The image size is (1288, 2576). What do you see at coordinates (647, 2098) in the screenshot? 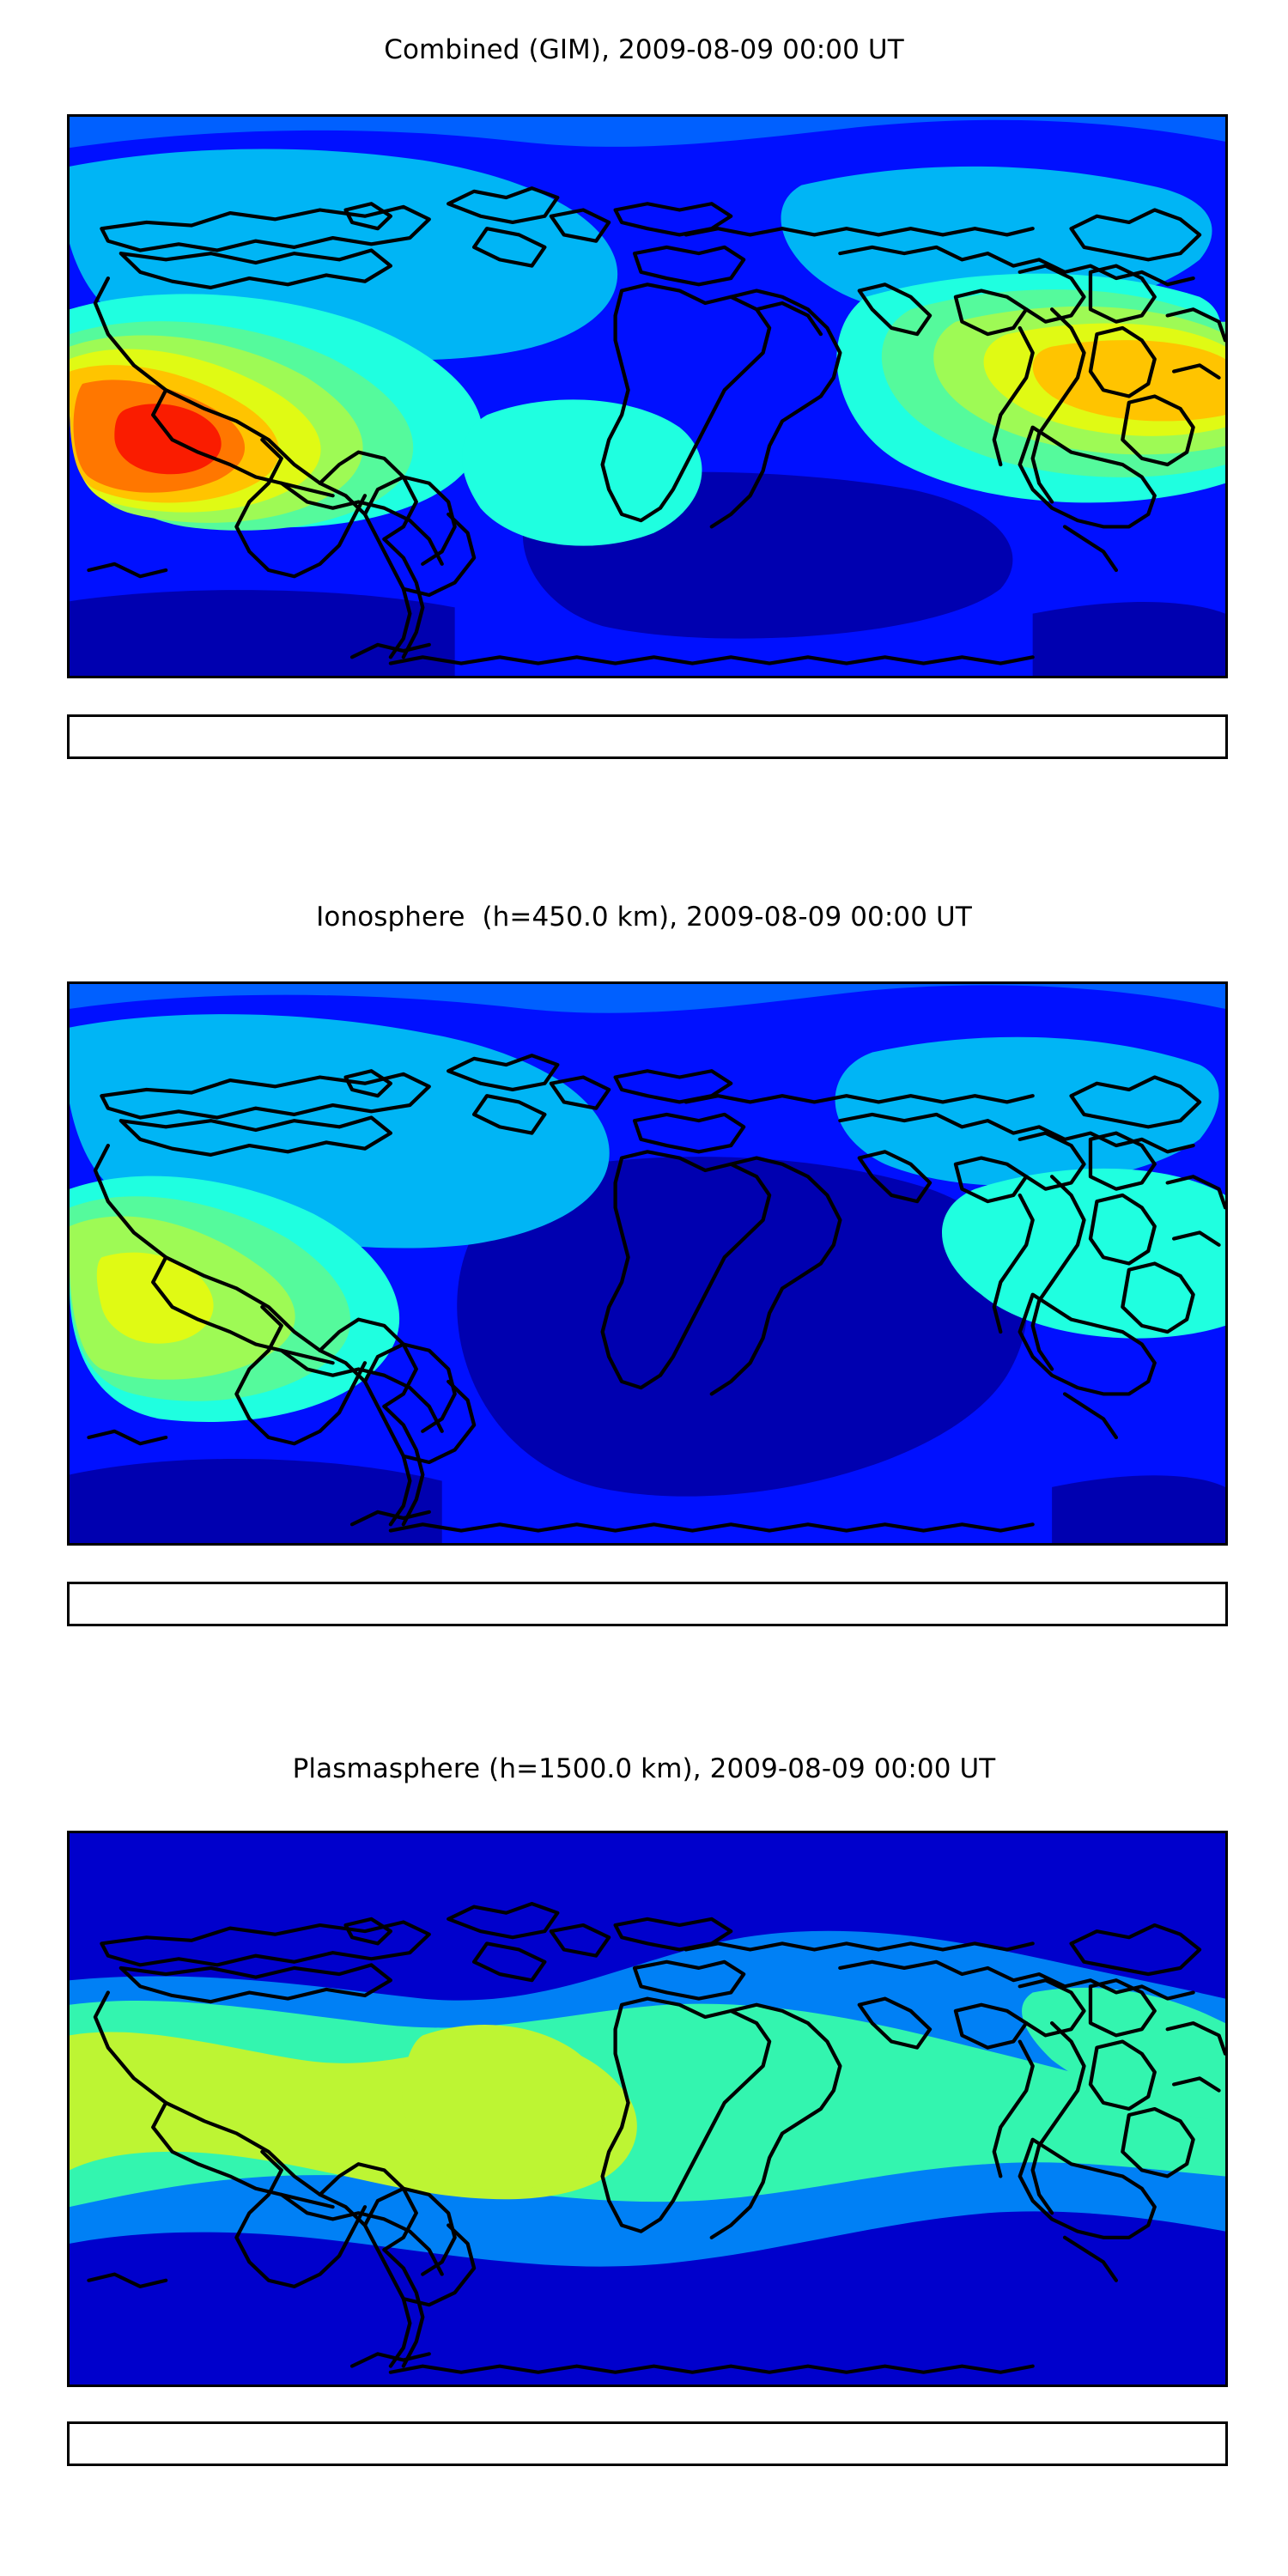
I see `contour-bands-plasmasphere` at bounding box center [647, 2098].